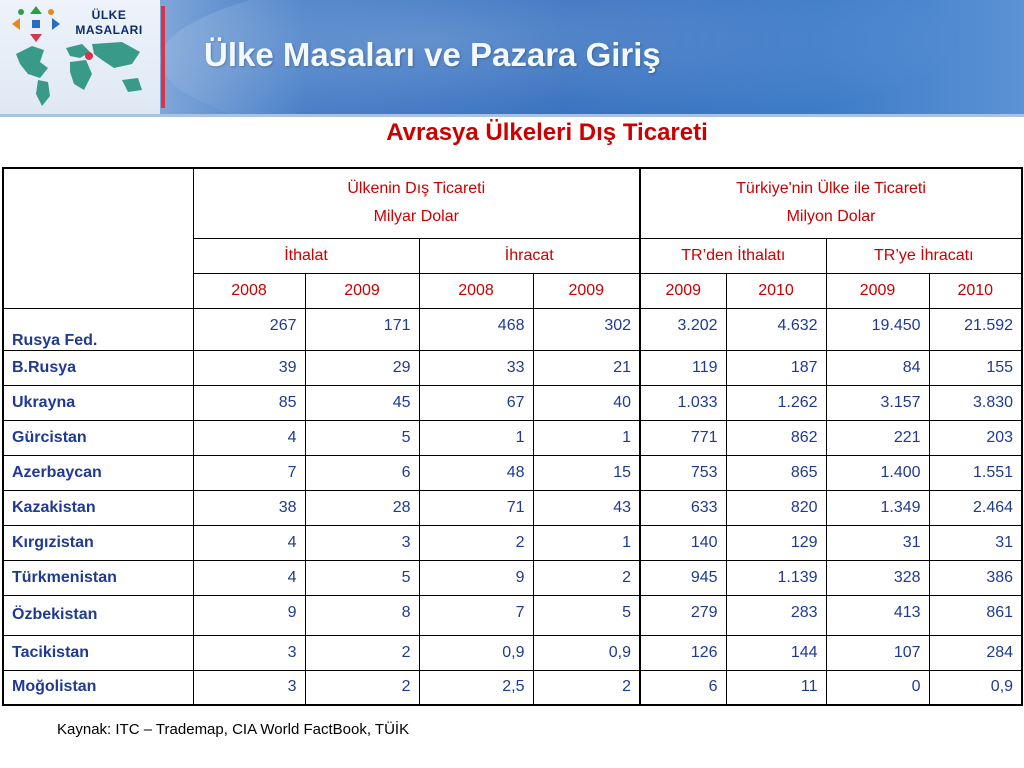 This screenshot has width=1024, height=768. I want to click on value-cell: 2,5, so click(476, 687).